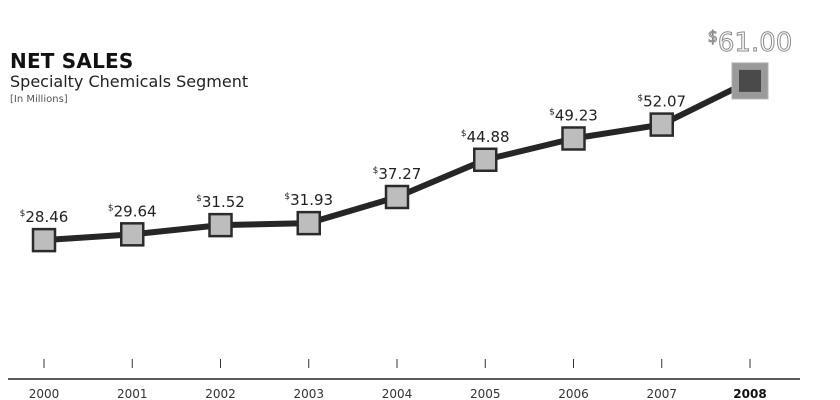 This screenshot has width=840, height=400. I want to click on x-tick-label: 2007, so click(661, 393).